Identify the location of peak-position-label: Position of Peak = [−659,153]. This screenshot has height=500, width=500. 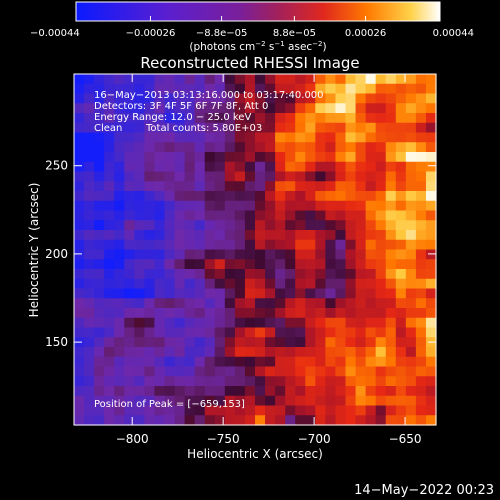
(169, 404).